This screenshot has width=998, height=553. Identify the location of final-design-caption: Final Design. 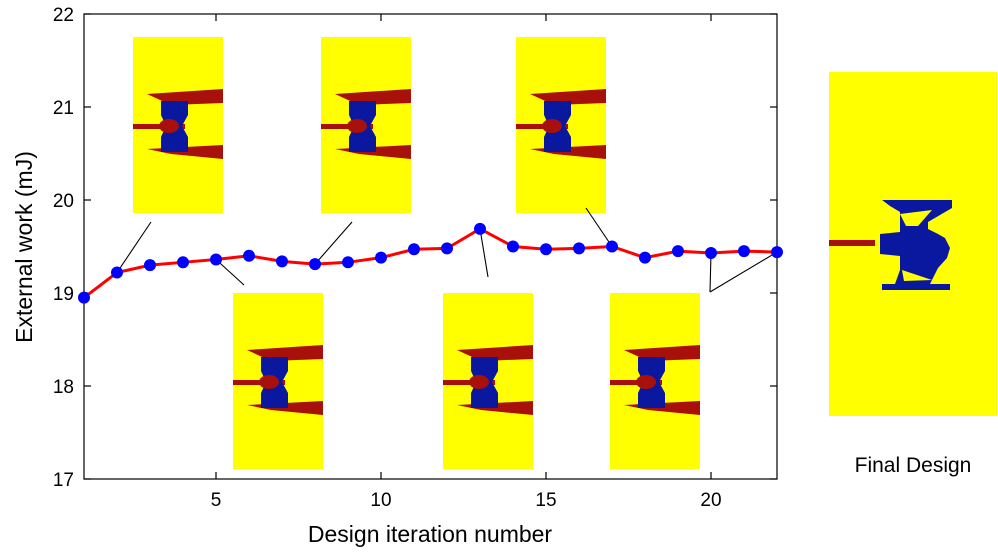
(913, 465).